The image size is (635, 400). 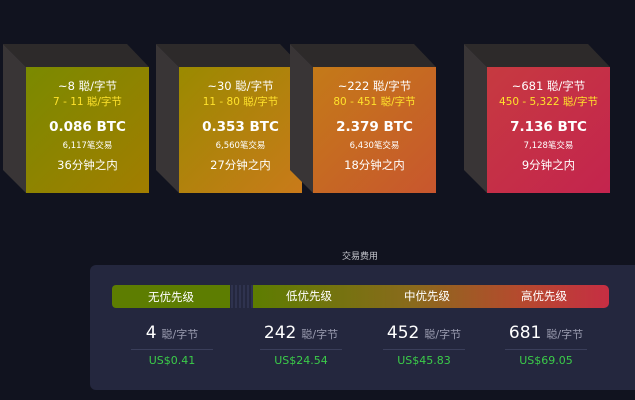 What do you see at coordinates (548, 102) in the screenshot?
I see `block-fee-range: 450 - 5,322 聪/字节` at bounding box center [548, 102].